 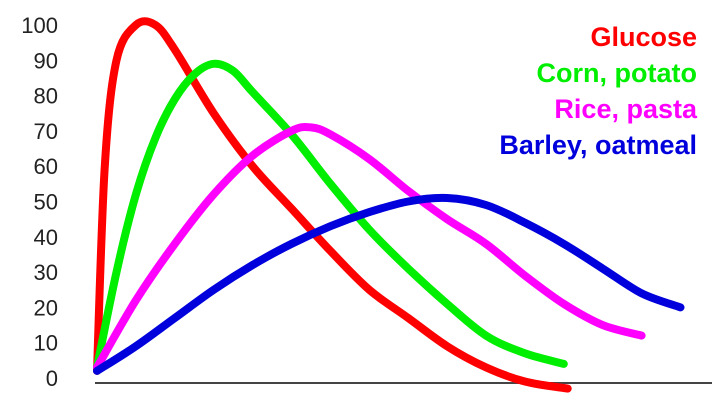 I want to click on legend-label-barley-oatmeal: Barley, oatmeal, so click(x=598, y=145).